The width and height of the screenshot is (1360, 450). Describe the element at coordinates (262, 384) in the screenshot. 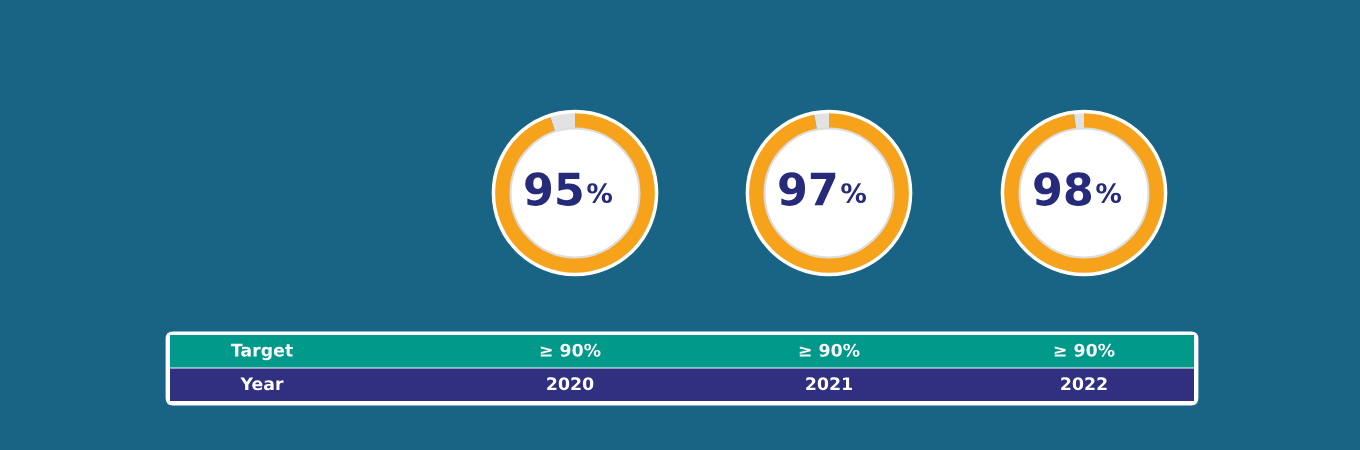

I see `text: Year` at that location.